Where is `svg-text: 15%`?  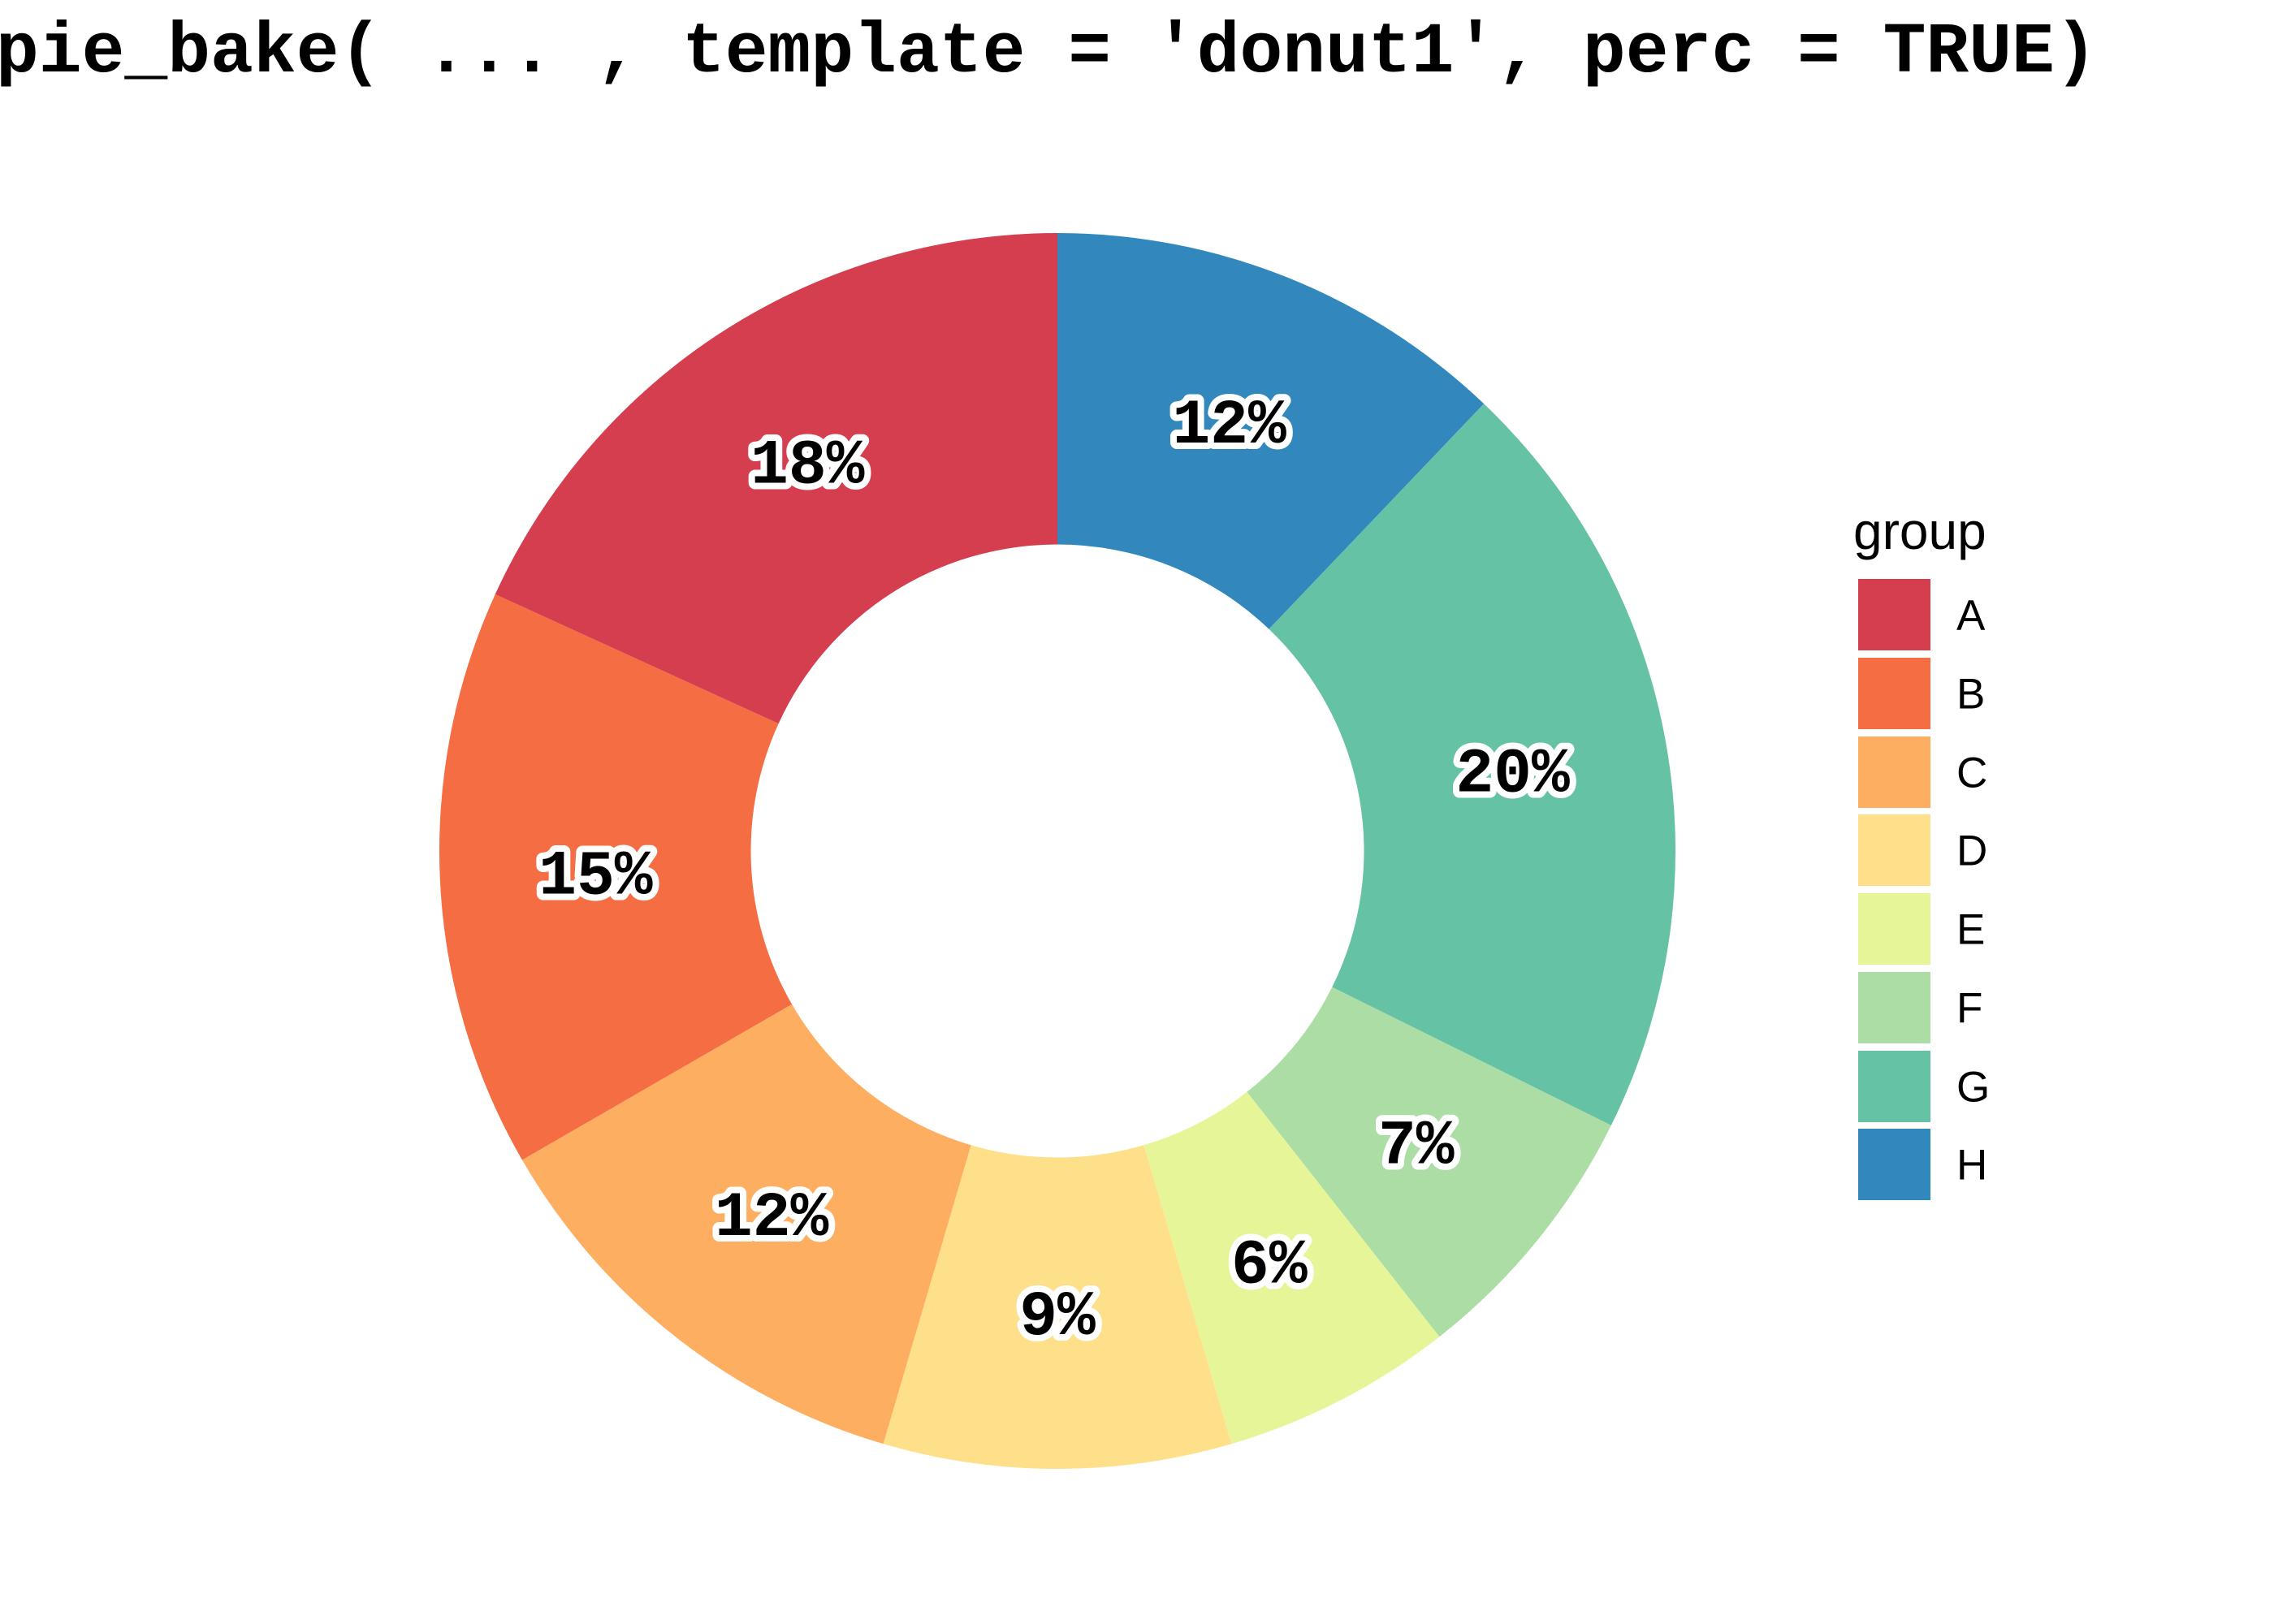 svg-text: 15% is located at coordinates (596, 878).